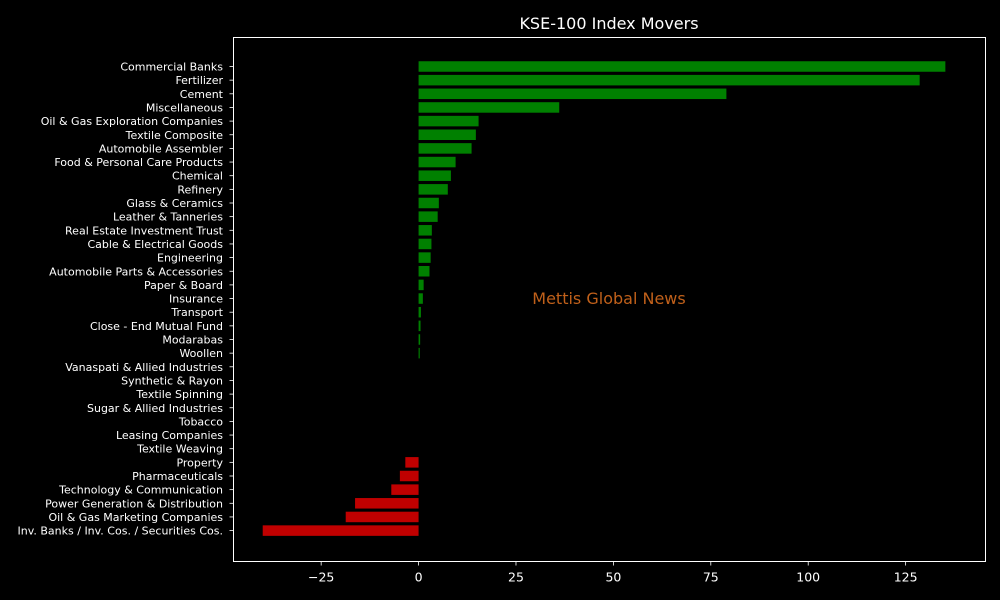 The image size is (1000, 600). I want to click on category-label: Food & Personal Care Products, so click(138, 162).